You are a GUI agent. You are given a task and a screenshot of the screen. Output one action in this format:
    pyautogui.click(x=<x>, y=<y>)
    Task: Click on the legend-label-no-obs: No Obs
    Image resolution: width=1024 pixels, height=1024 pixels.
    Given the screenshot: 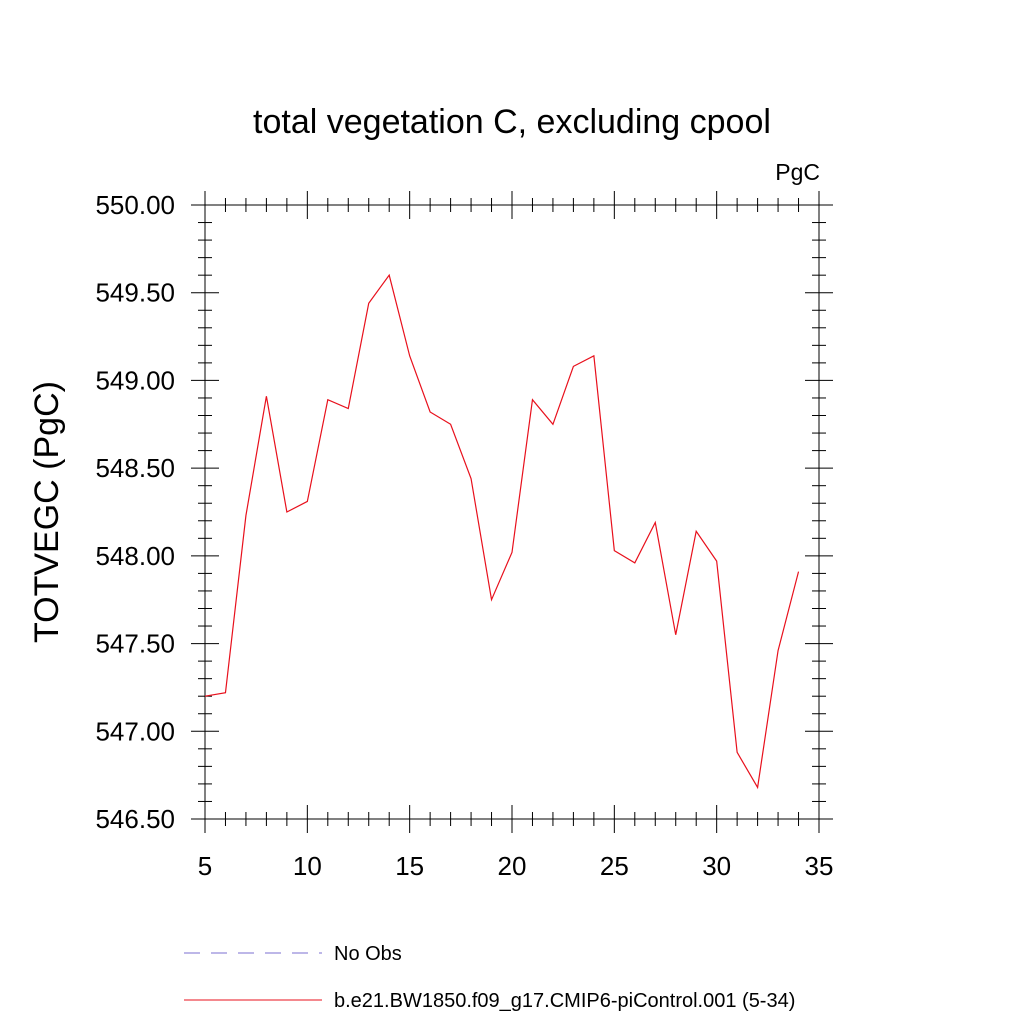 What is the action you would take?
    pyautogui.click(x=368, y=954)
    